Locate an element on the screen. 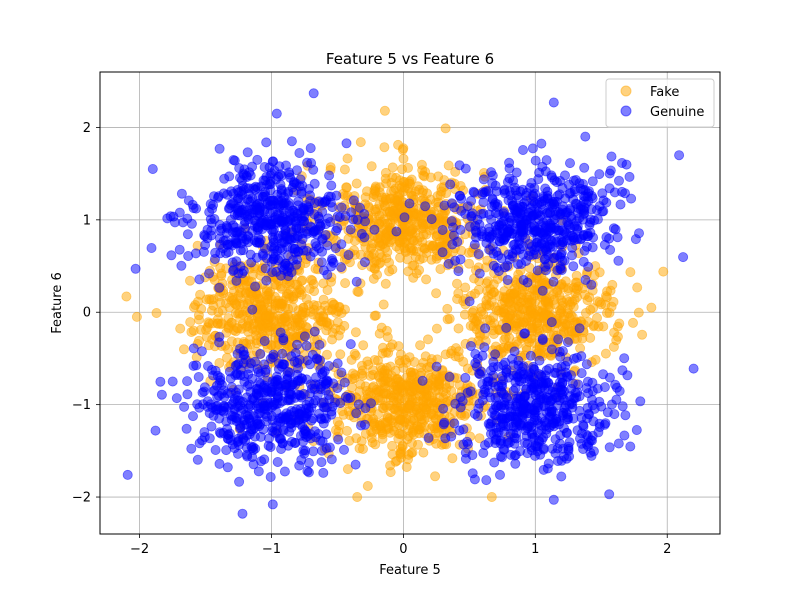  legend: Fake Genuine is located at coordinates (660, 103).